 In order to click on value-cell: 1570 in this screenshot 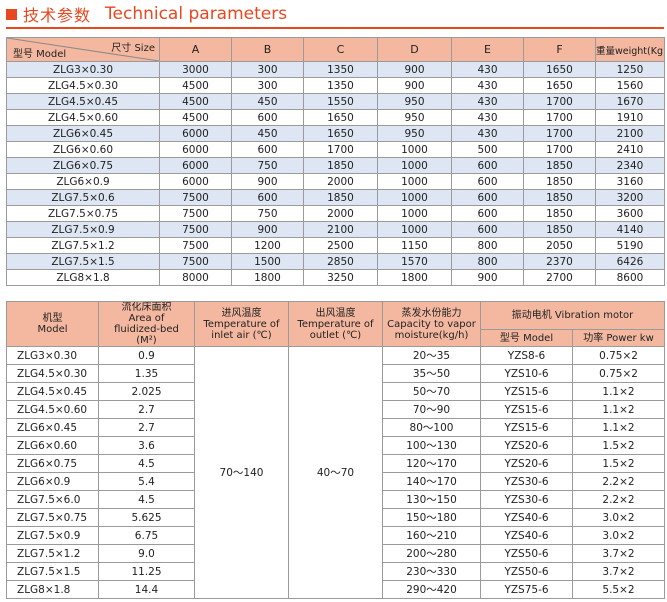, I will do `click(414, 261)`.